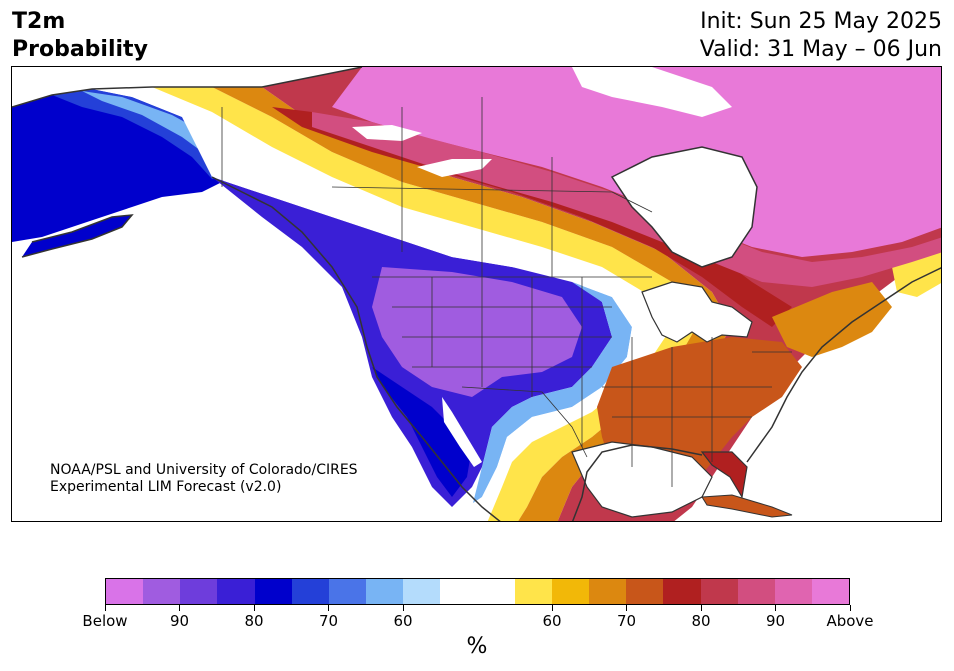 The width and height of the screenshot is (954, 671). Describe the element at coordinates (477, 332) in the screenshot. I see `west-below-purple` at that location.